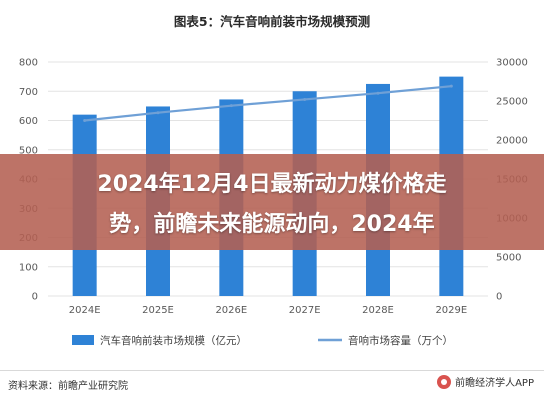 Image resolution: width=544 pixels, height=406 pixels. Describe the element at coordinates (28, 267) in the screenshot. I see `left-tick-label: 100` at that location.